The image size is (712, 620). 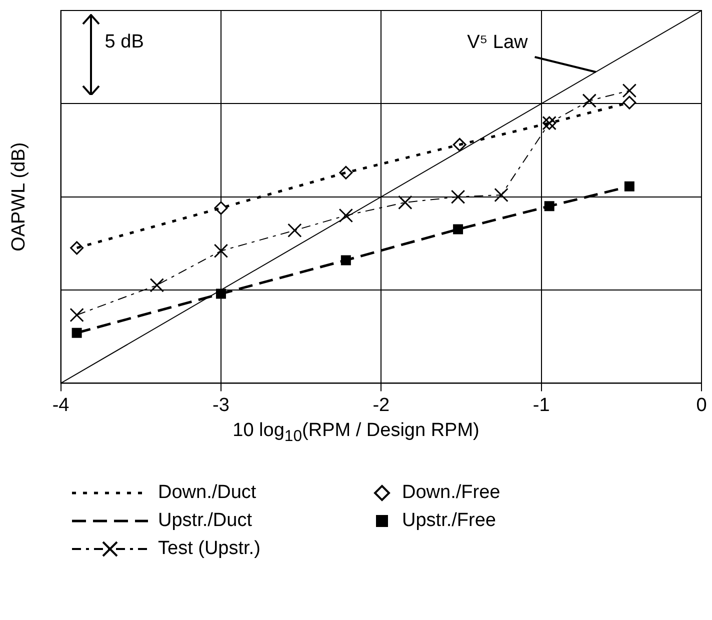 What do you see at coordinates (381, 405) in the screenshot?
I see `x-tick-label: -2` at bounding box center [381, 405].